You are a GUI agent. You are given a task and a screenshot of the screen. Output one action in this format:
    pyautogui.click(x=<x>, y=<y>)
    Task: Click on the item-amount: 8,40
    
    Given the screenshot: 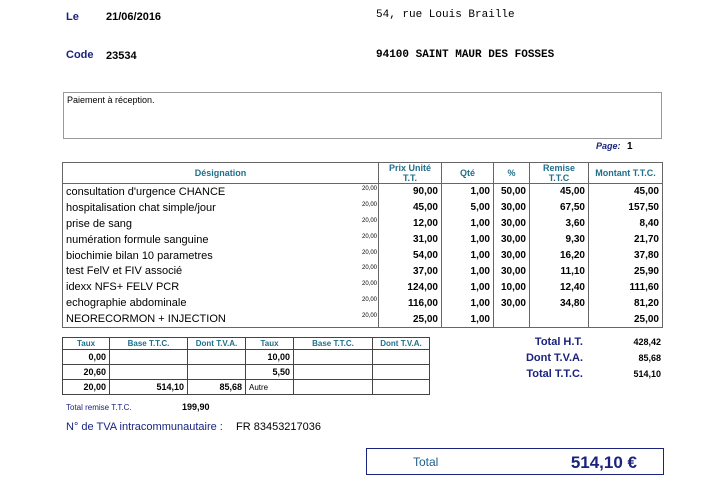 What is the action you would take?
    pyautogui.click(x=625, y=223)
    